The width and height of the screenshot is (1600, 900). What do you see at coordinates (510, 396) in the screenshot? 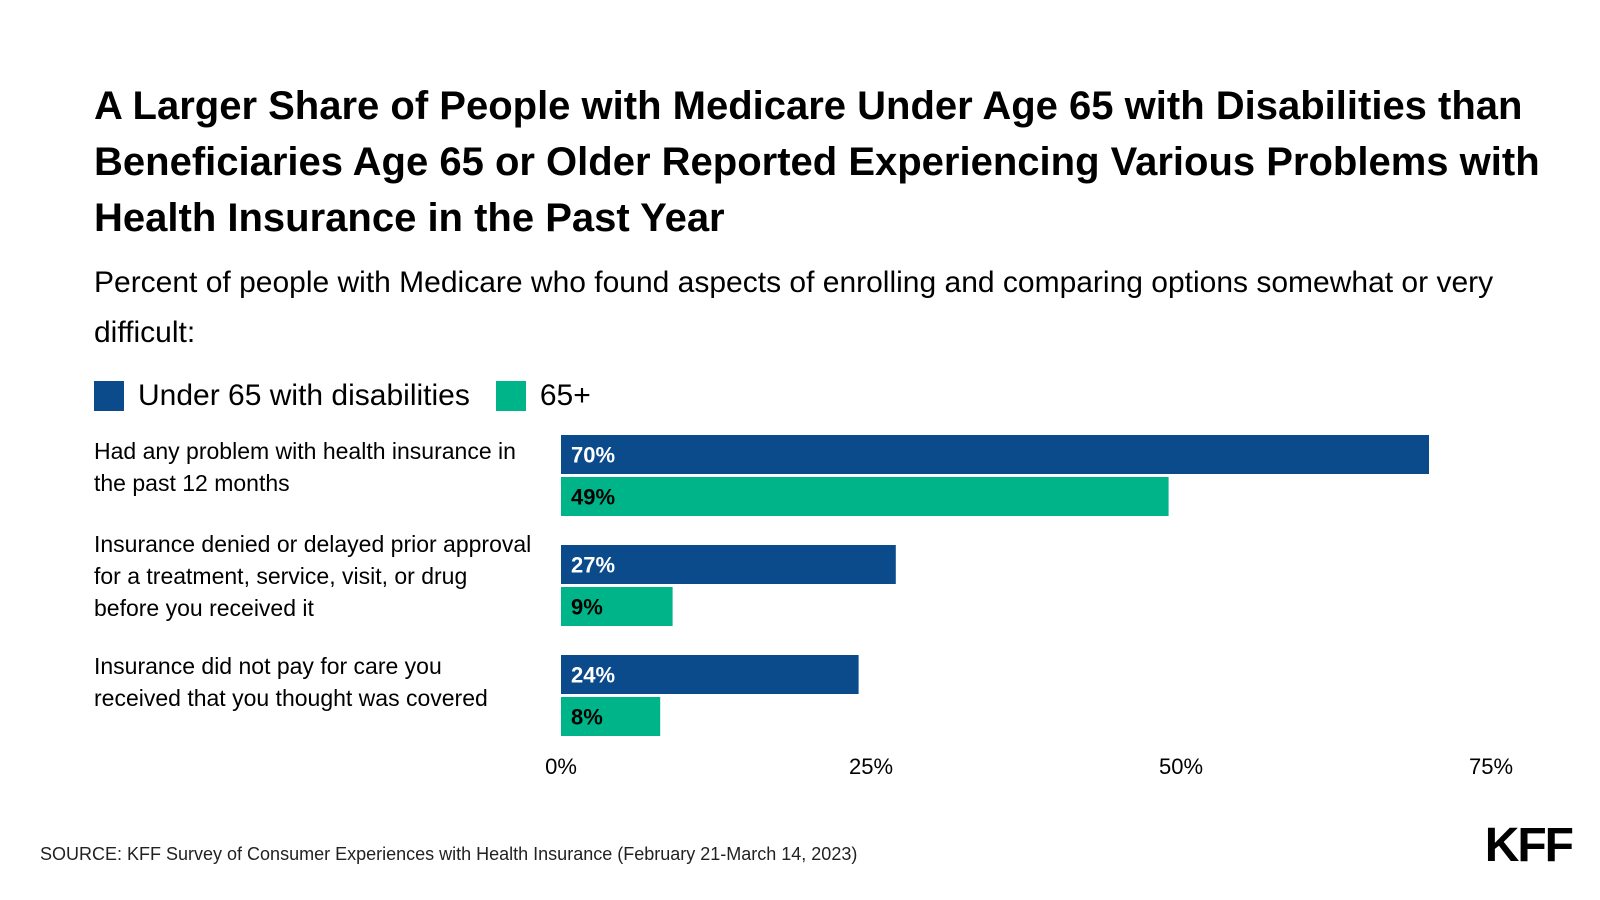
I see `legend-swatch-65plus` at bounding box center [510, 396].